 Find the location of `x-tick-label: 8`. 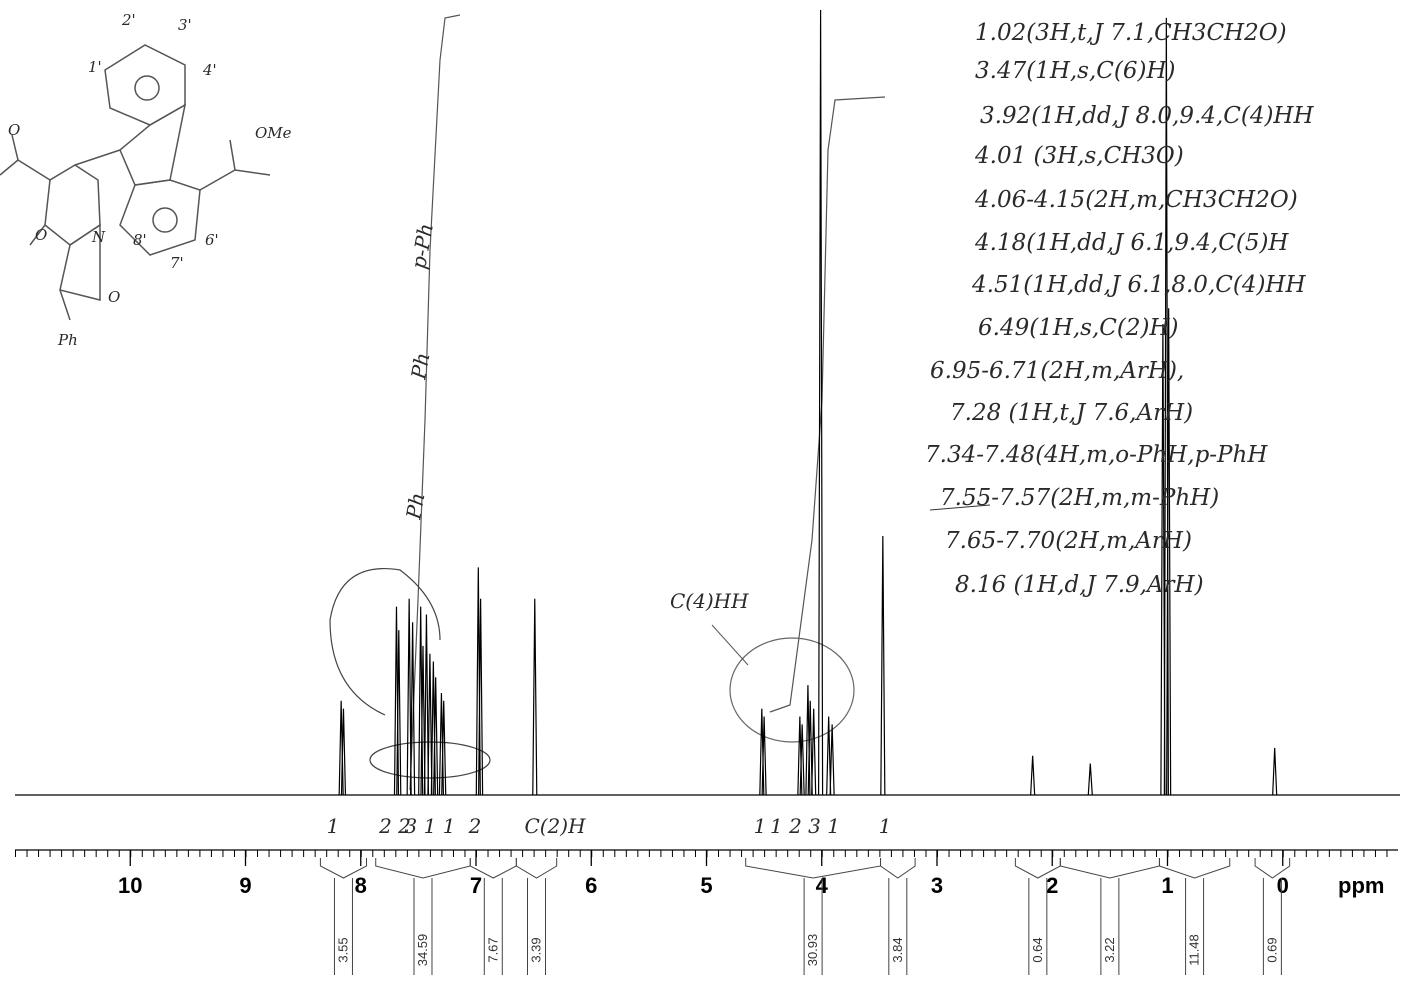

x-tick-label: 8 is located at coordinates (361, 885).